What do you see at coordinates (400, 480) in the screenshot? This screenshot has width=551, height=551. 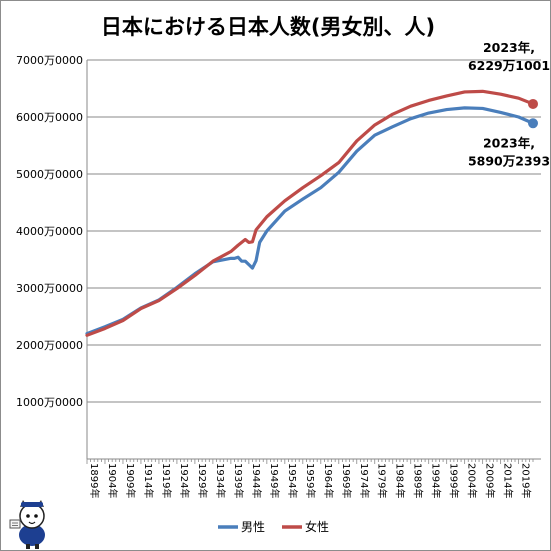 I see `x-tick-label: 1984年` at bounding box center [400, 480].